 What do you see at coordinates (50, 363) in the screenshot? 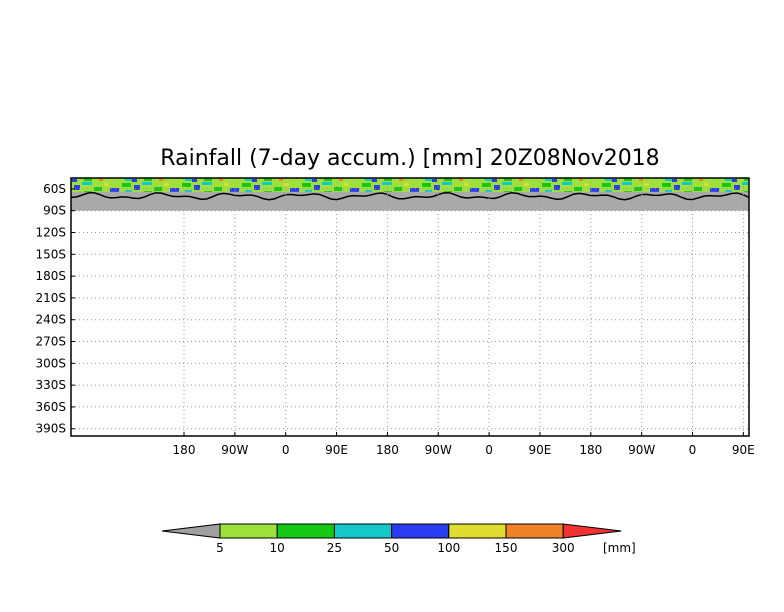
I see `y-tick-label: 300S` at bounding box center [50, 363].